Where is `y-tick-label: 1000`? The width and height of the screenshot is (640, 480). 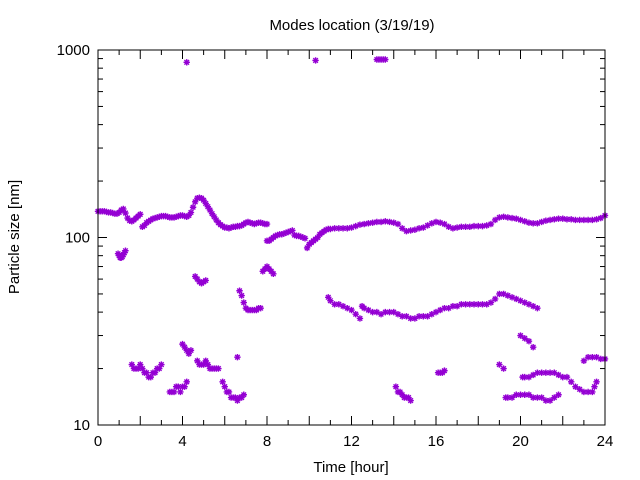
y-tick-label: 1000 is located at coordinates (73, 50).